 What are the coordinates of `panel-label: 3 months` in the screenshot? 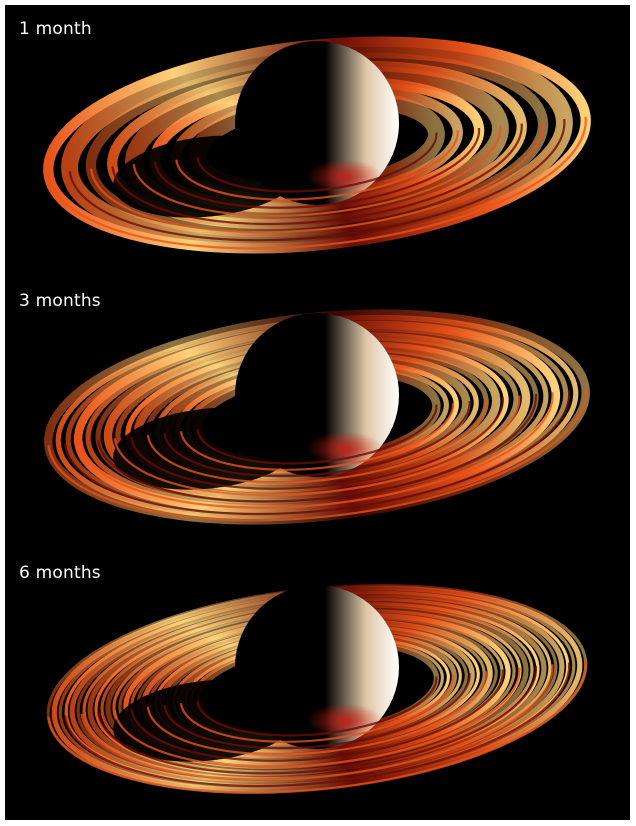 It's located at (60, 301).